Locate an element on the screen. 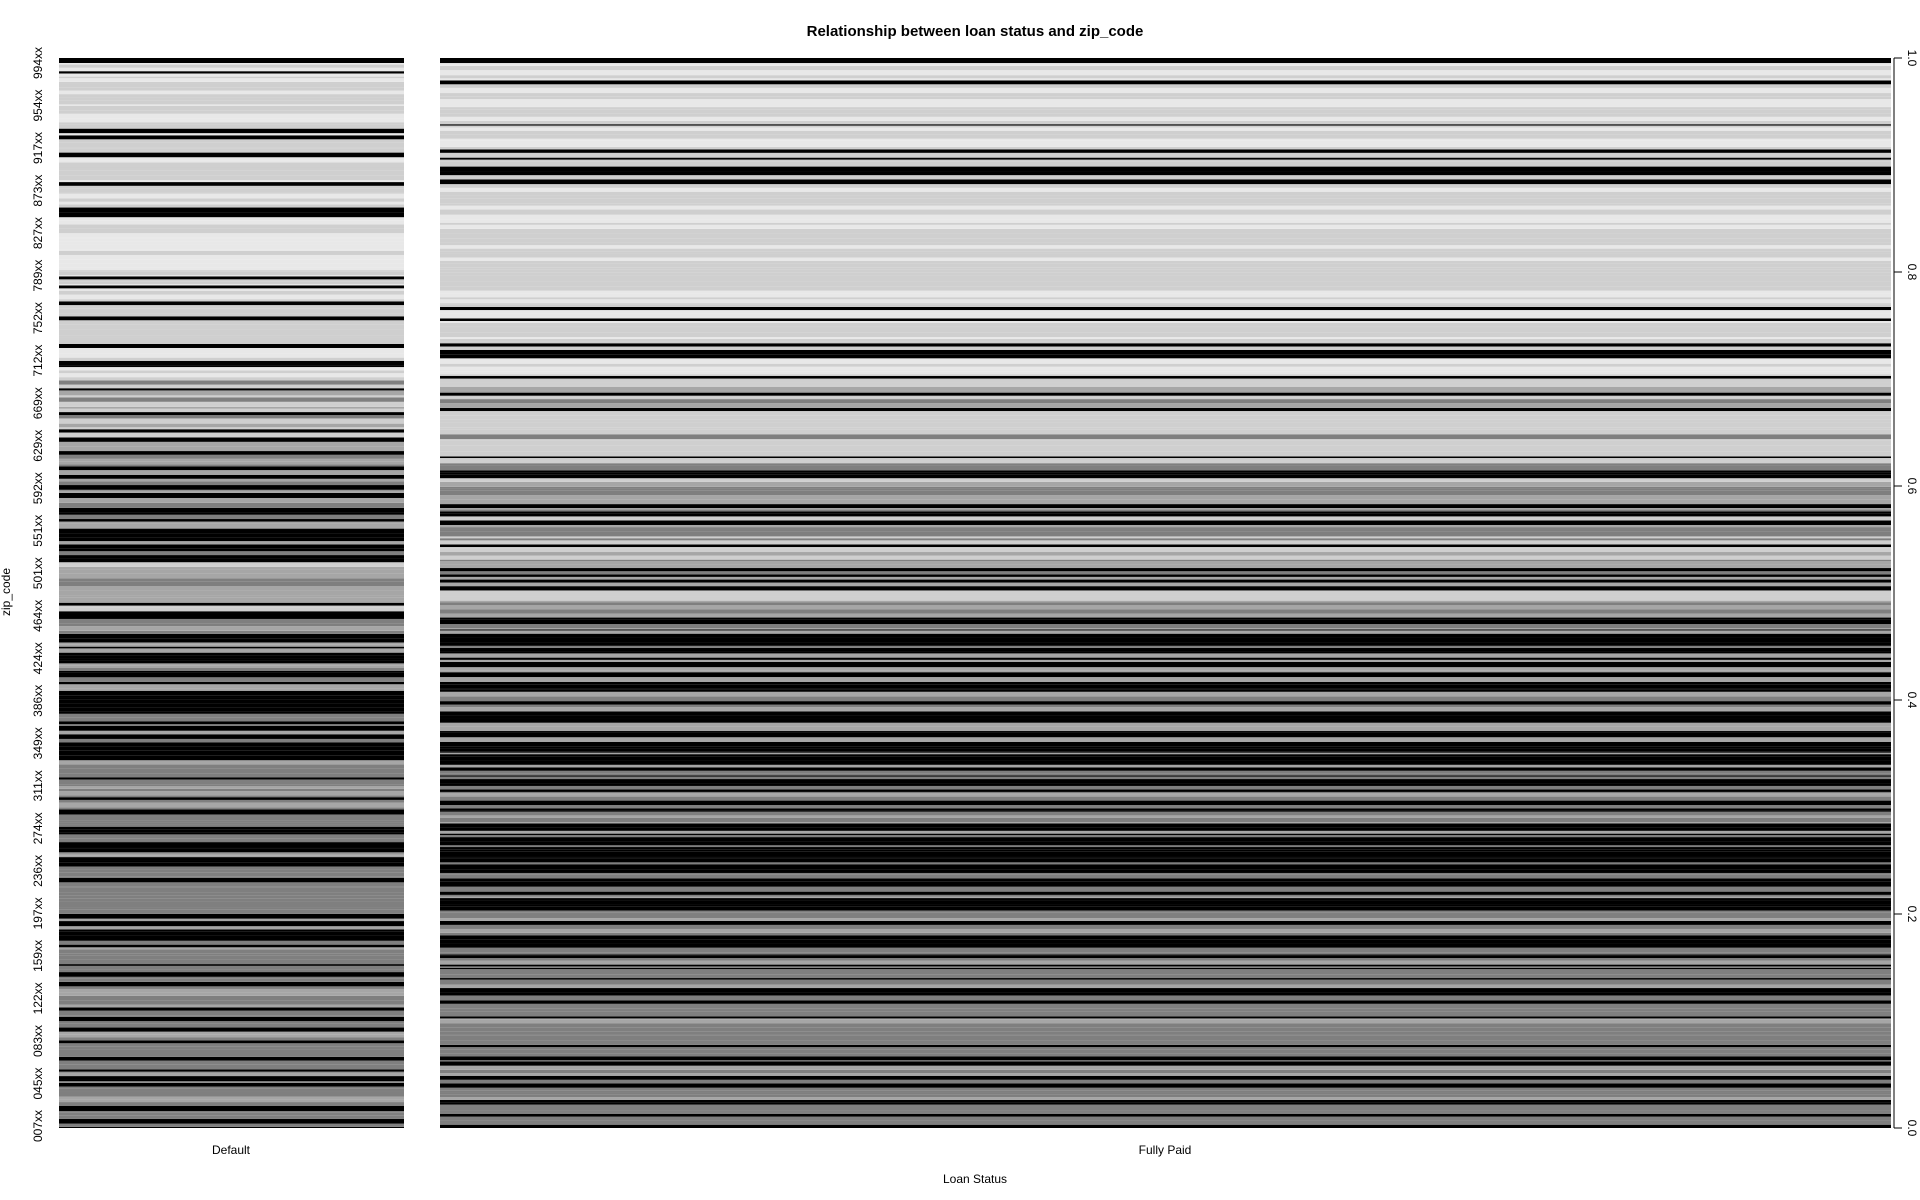 This screenshot has height=1200, width=1920. right-axis-tick-label: 0.0 is located at coordinates (1912, 1128).